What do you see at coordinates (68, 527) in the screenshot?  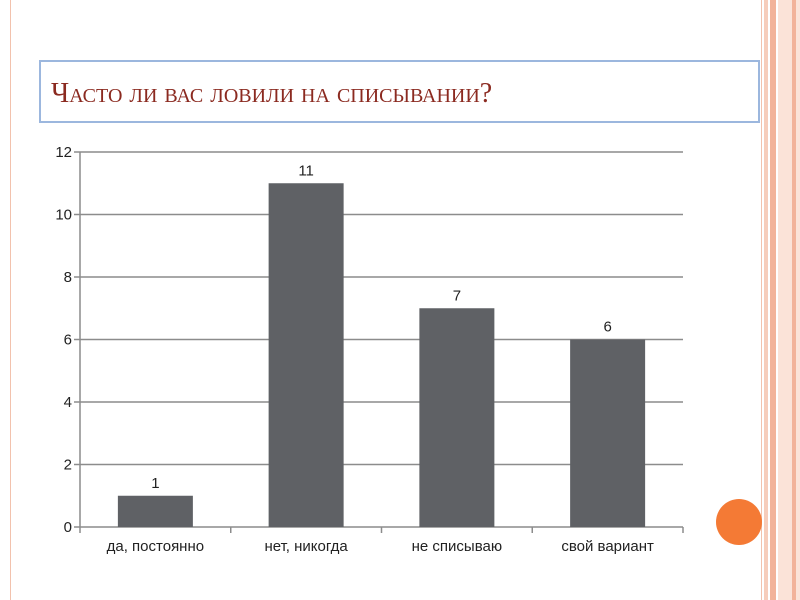 I see `y-tick-label: 0` at bounding box center [68, 527].